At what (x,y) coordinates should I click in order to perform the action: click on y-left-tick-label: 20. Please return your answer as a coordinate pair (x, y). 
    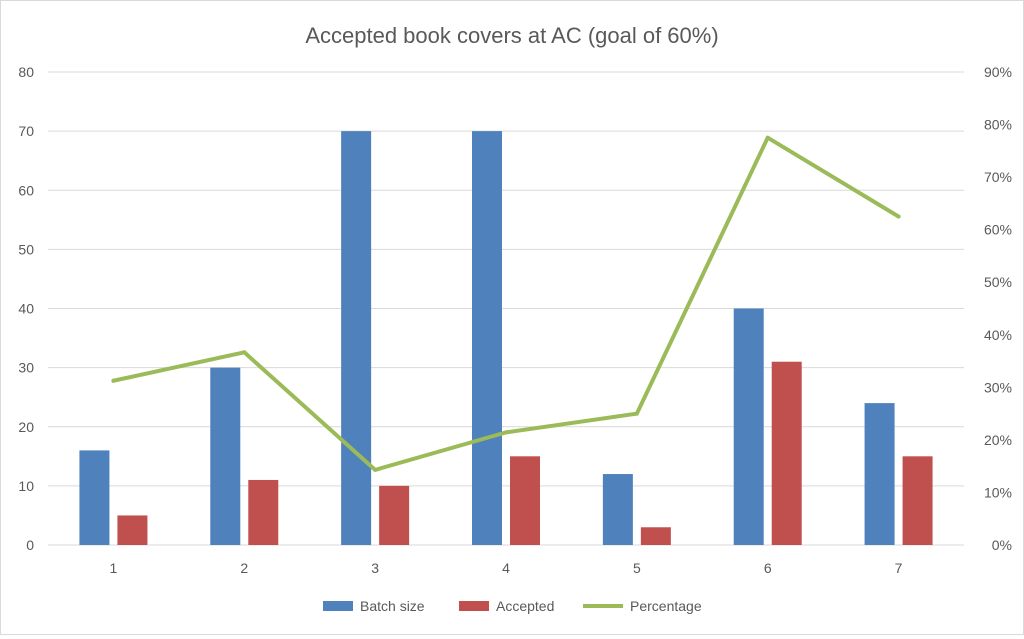
    Looking at the image, I should click on (26, 427).